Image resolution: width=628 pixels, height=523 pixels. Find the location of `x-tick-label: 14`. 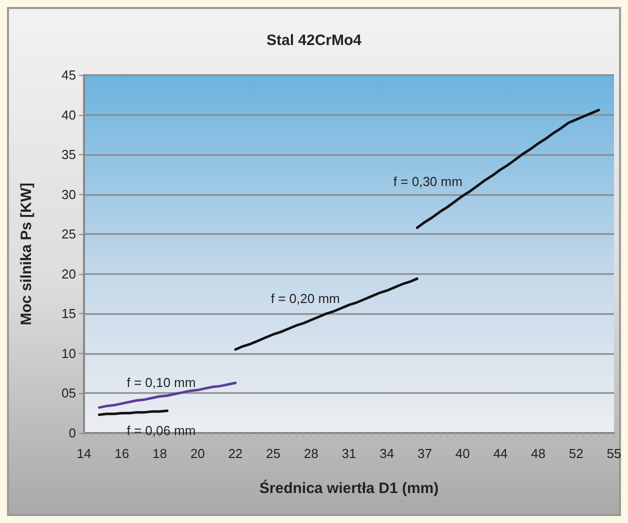

x-tick-label: 14 is located at coordinates (84, 453).